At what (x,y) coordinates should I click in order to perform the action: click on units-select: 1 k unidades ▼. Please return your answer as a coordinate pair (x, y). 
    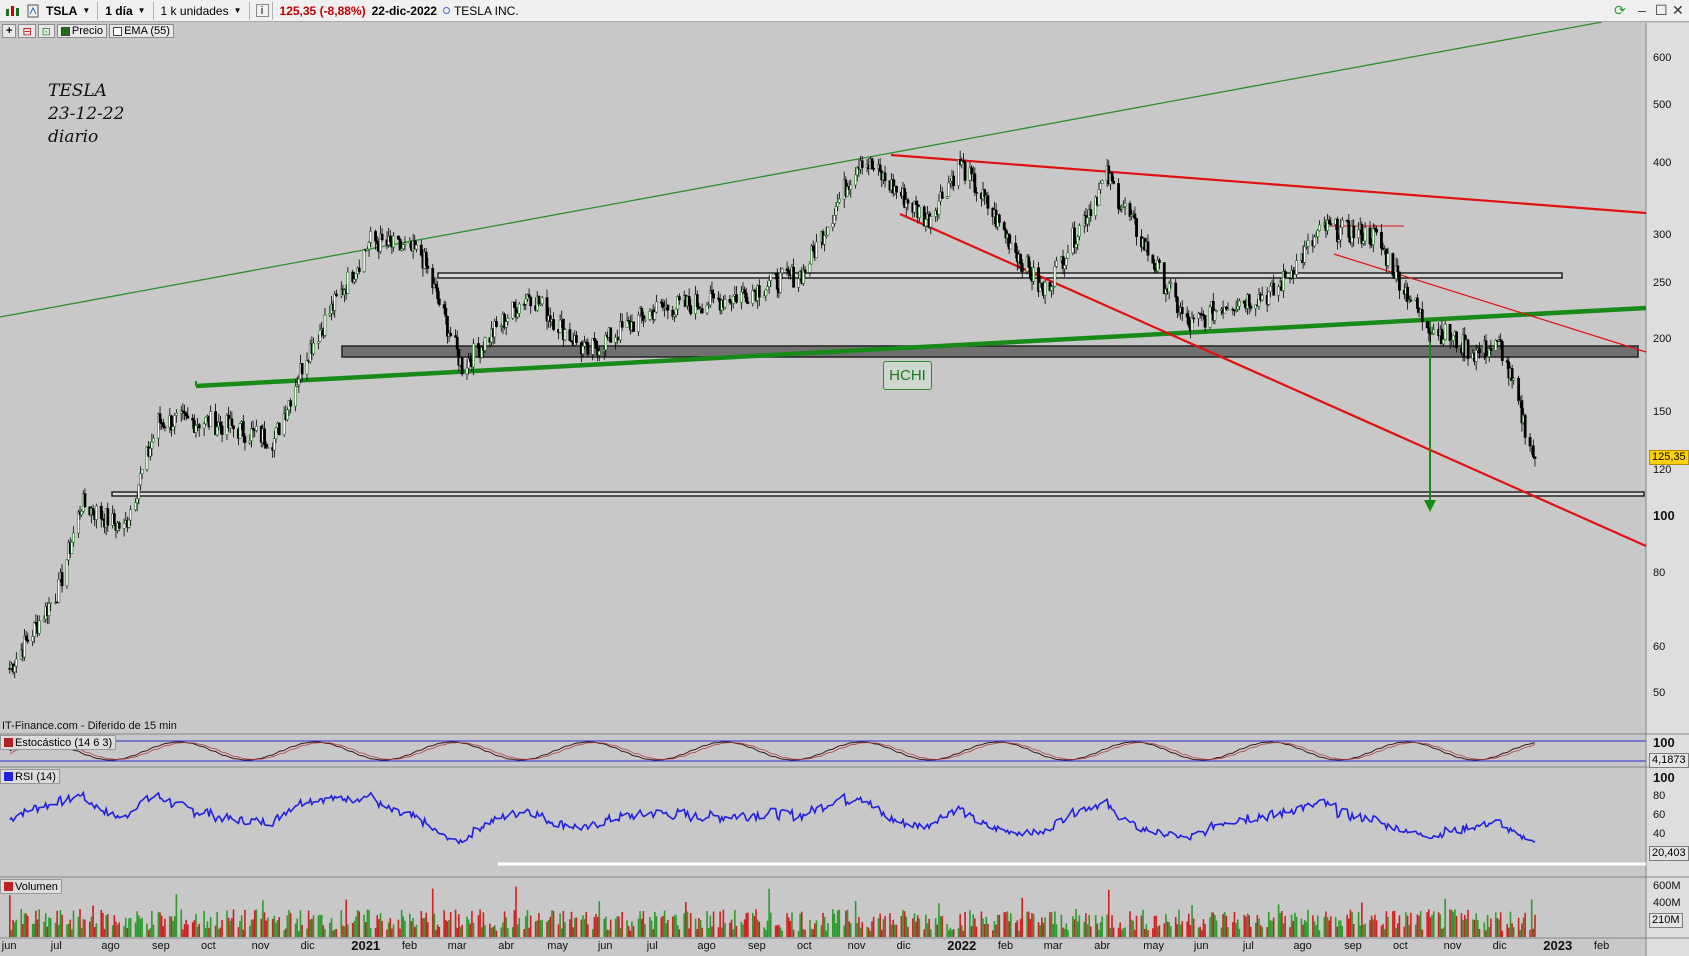
    Looking at the image, I should click on (201, 11).